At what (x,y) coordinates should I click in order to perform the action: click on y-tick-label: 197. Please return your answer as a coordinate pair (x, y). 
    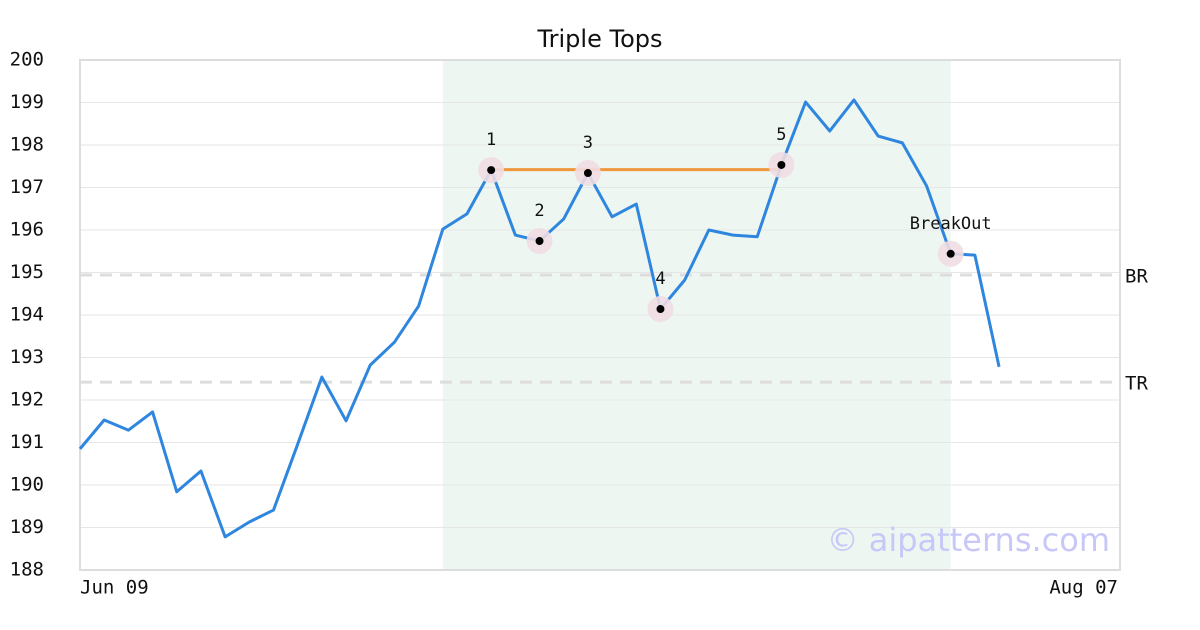
    Looking at the image, I should click on (27, 187).